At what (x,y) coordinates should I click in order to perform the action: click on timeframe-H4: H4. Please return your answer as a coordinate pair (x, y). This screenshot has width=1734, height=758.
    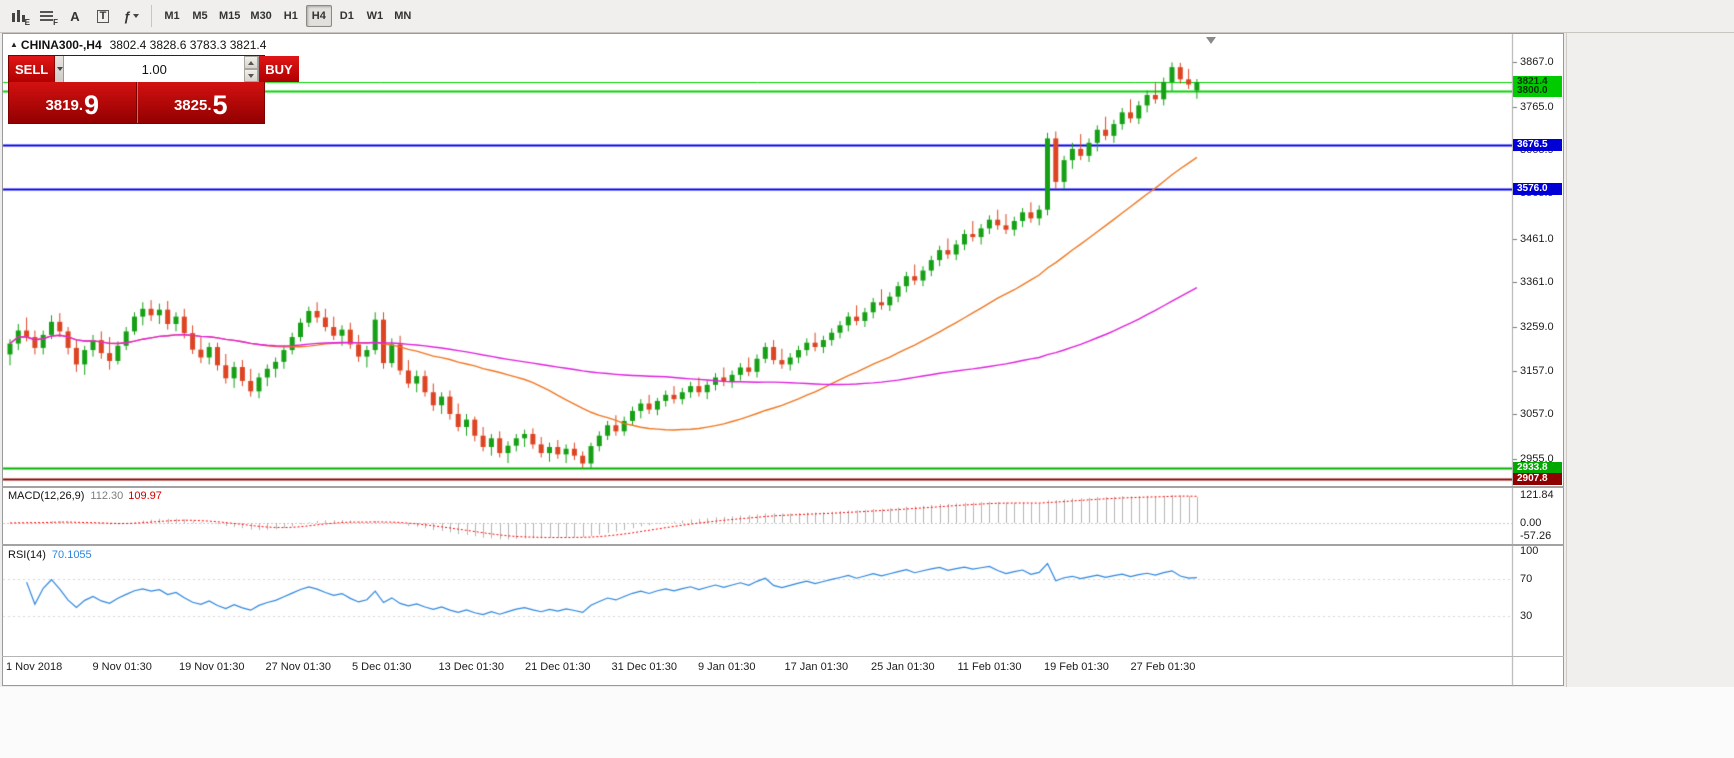
    Looking at the image, I should click on (318, 16).